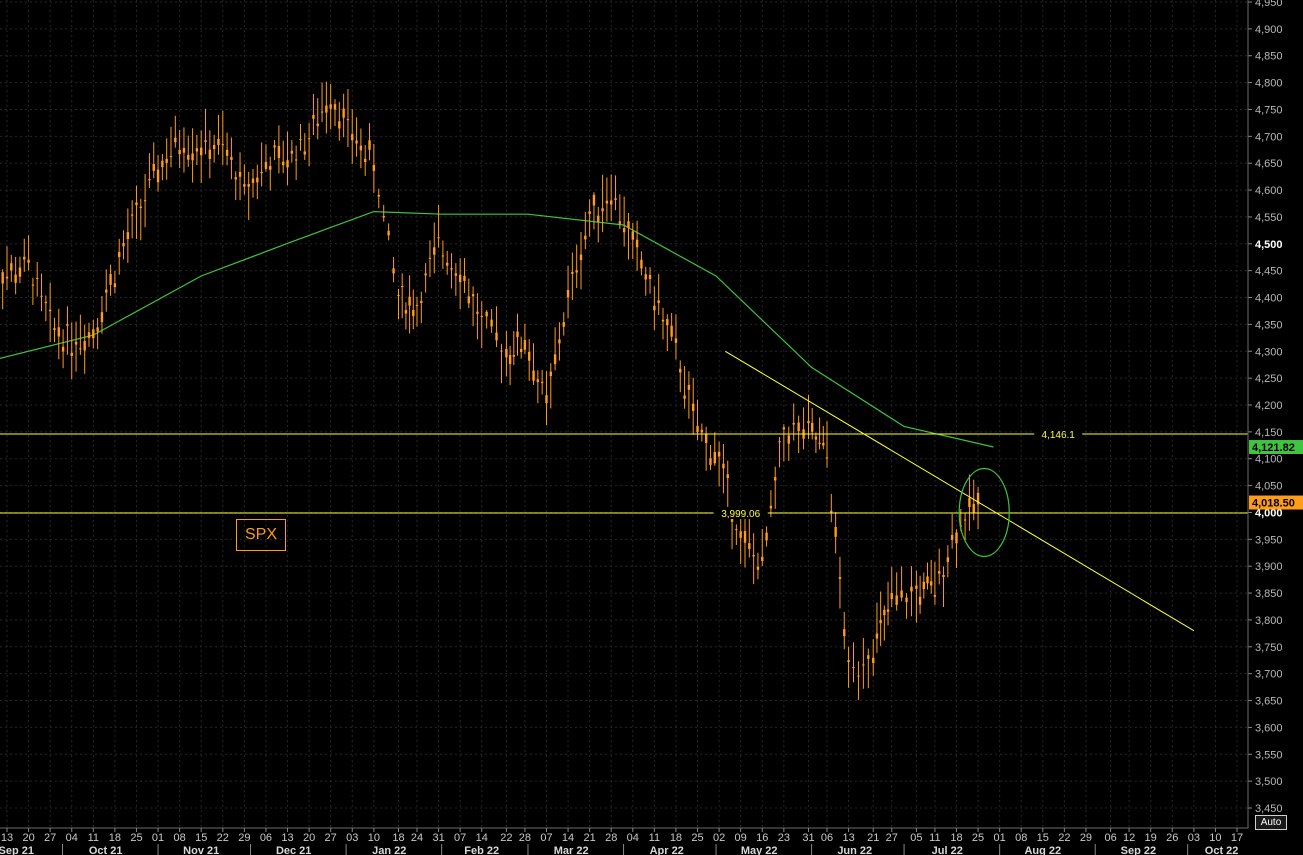 Image resolution: width=1303 pixels, height=855 pixels. What do you see at coordinates (1269, 648) in the screenshot?
I see `y-tick-label: 3,750` at bounding box center [1269, 648].